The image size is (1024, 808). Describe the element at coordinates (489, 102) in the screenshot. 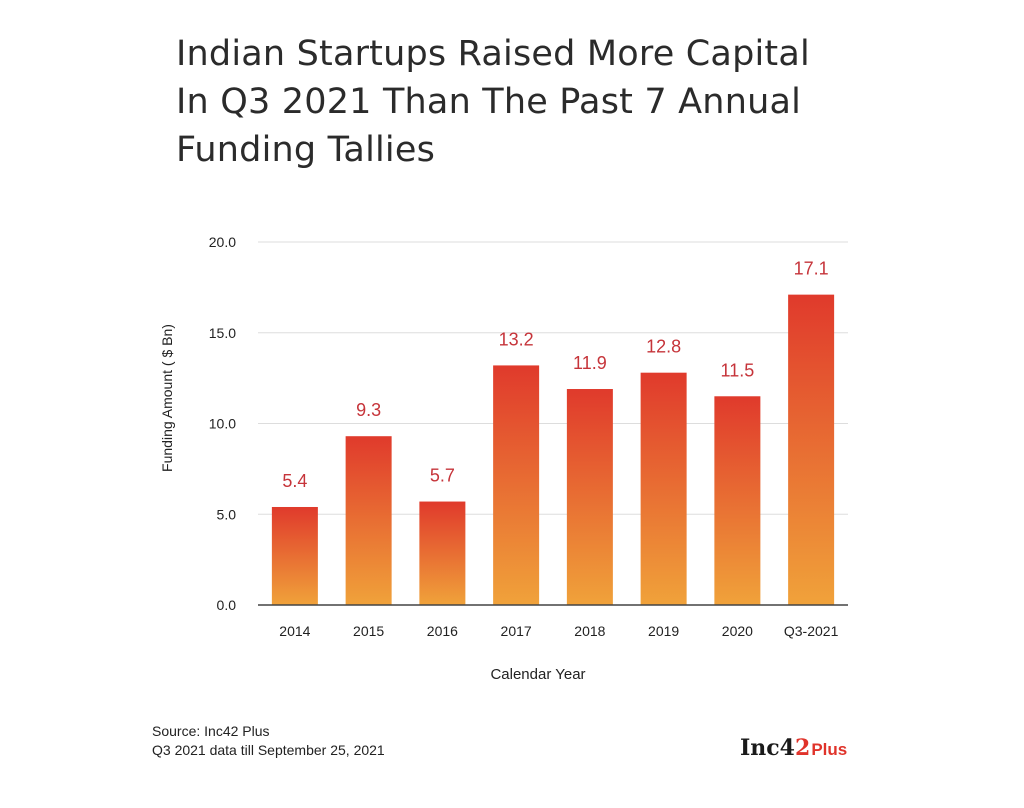

I see `title-line-2: In Q3 2021 Than The Past 7 Annual` at that location.